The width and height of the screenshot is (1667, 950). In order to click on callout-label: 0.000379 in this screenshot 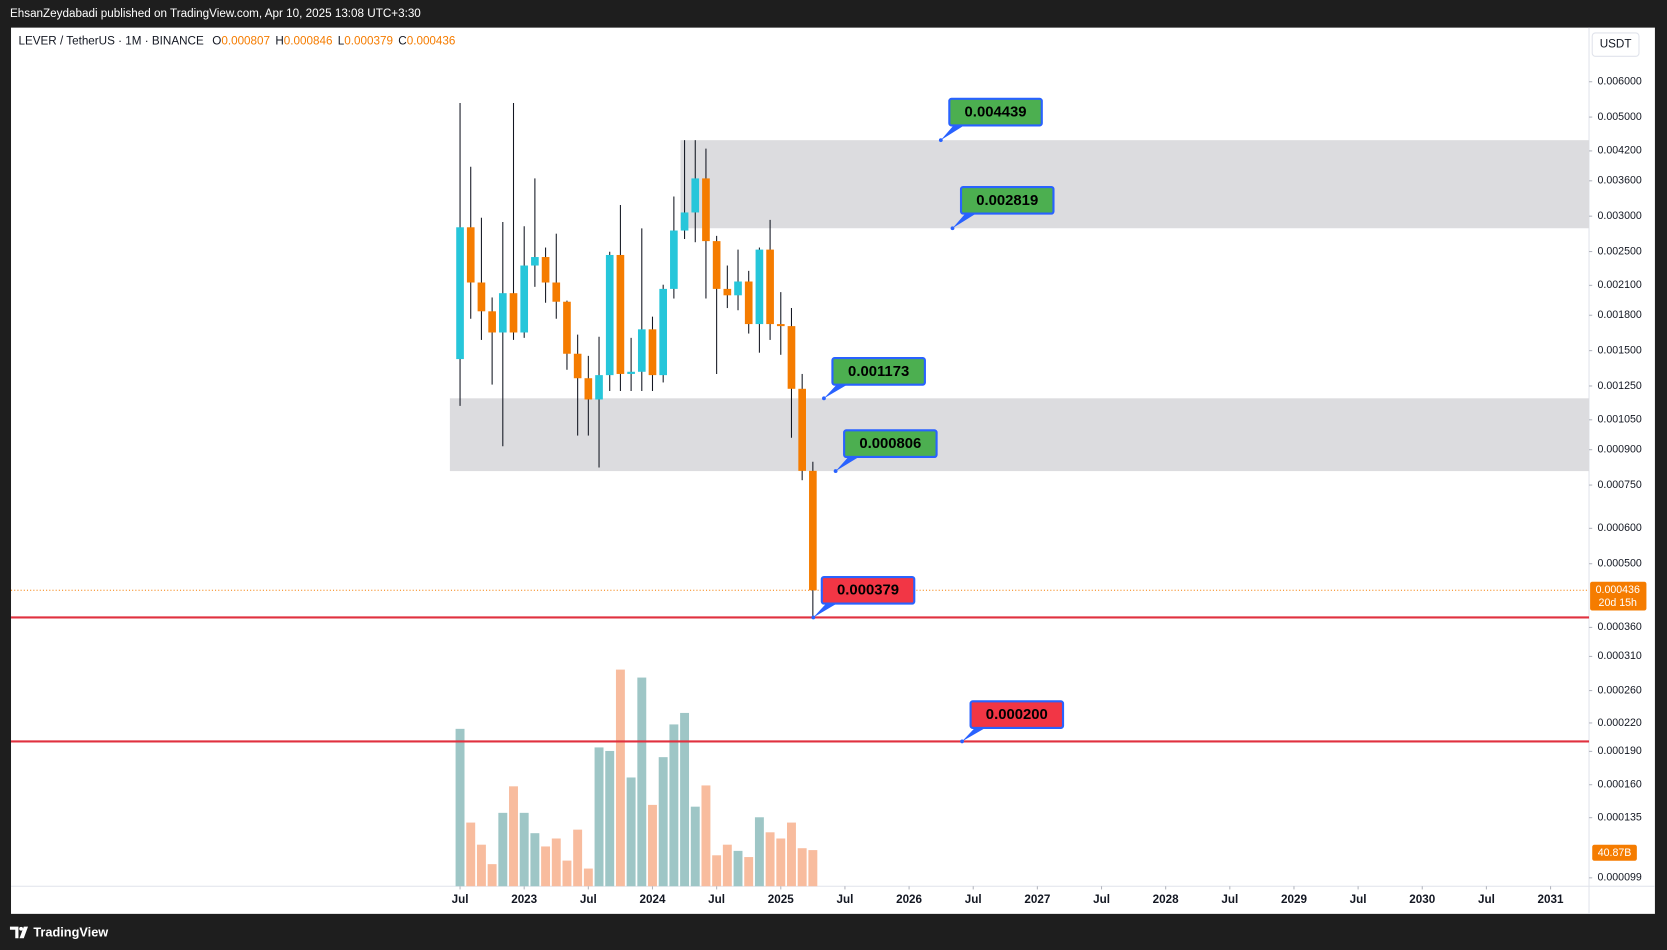, I will do `click(868, 591)`.